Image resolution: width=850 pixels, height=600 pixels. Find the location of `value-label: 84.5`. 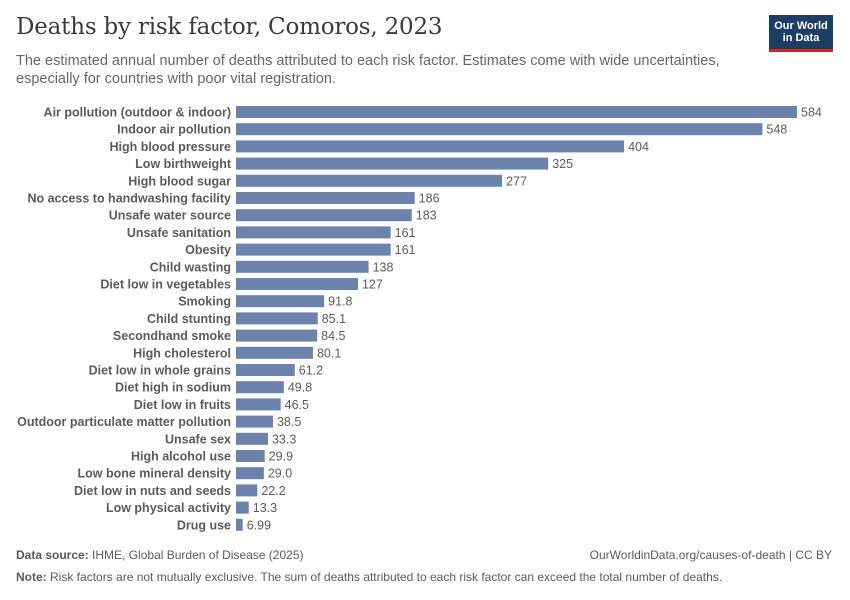

value-label: 84.5 is located at coordinates (333, 336).